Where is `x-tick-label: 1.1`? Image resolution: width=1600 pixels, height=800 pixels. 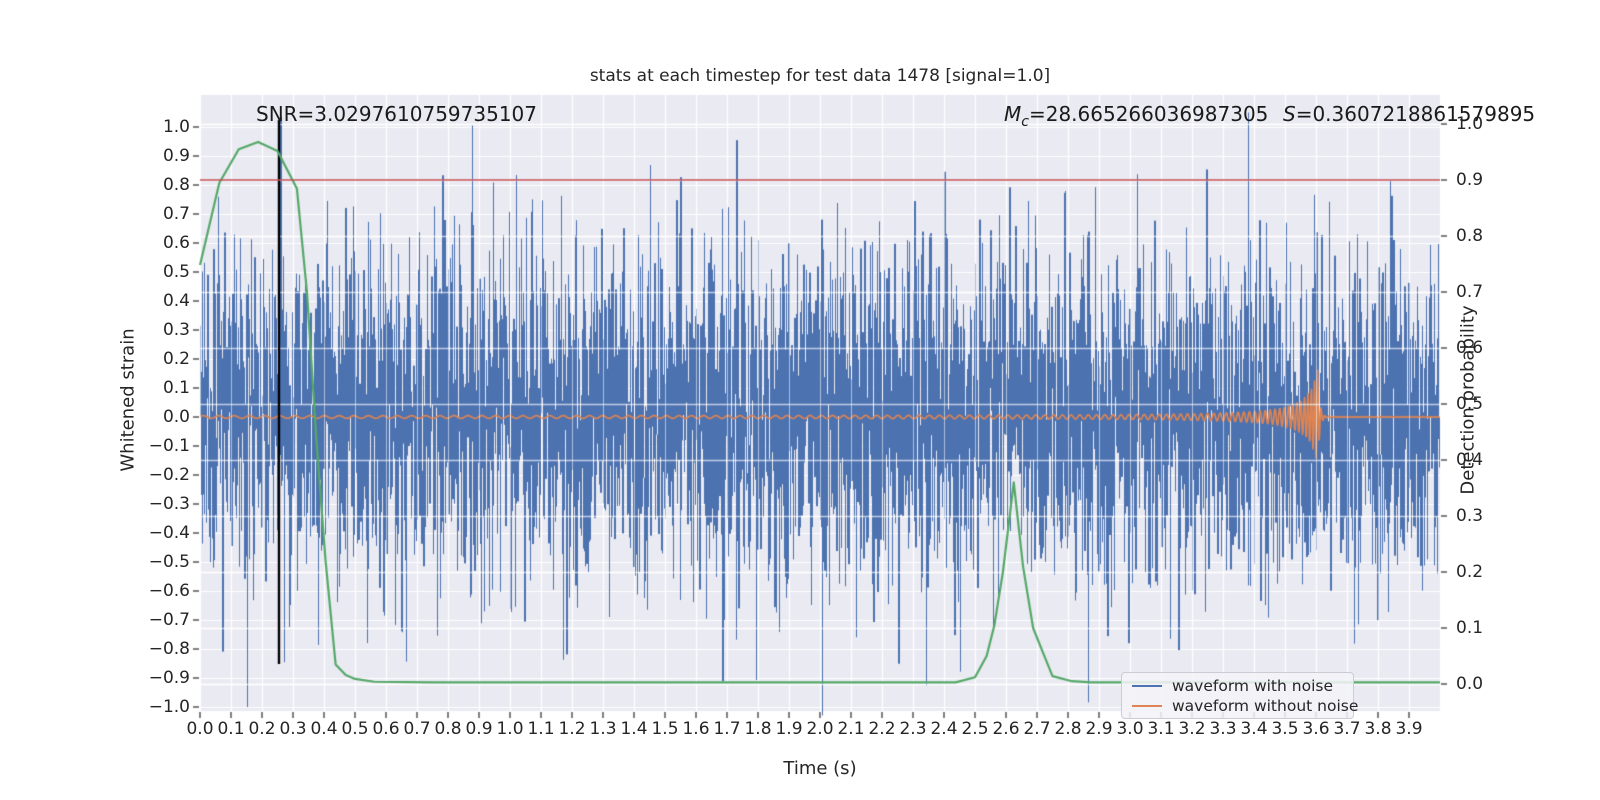 x-tick-label: 1.1 is located at coordinates (541, 729).